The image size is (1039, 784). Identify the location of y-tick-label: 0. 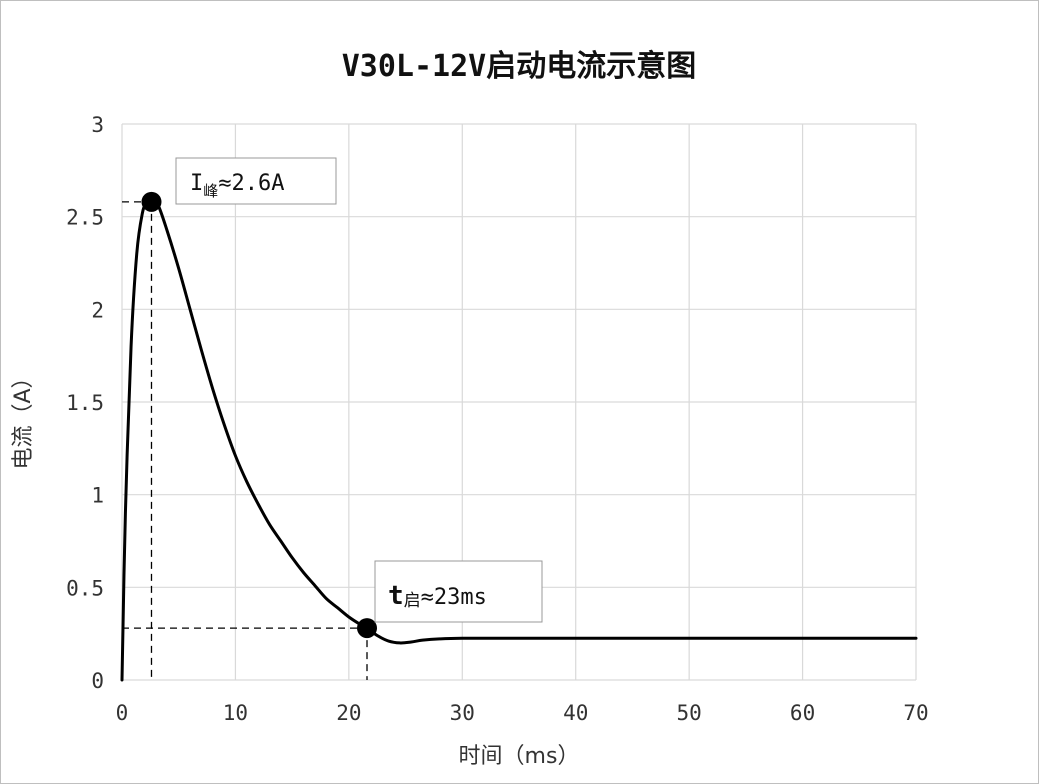
(97, 681).